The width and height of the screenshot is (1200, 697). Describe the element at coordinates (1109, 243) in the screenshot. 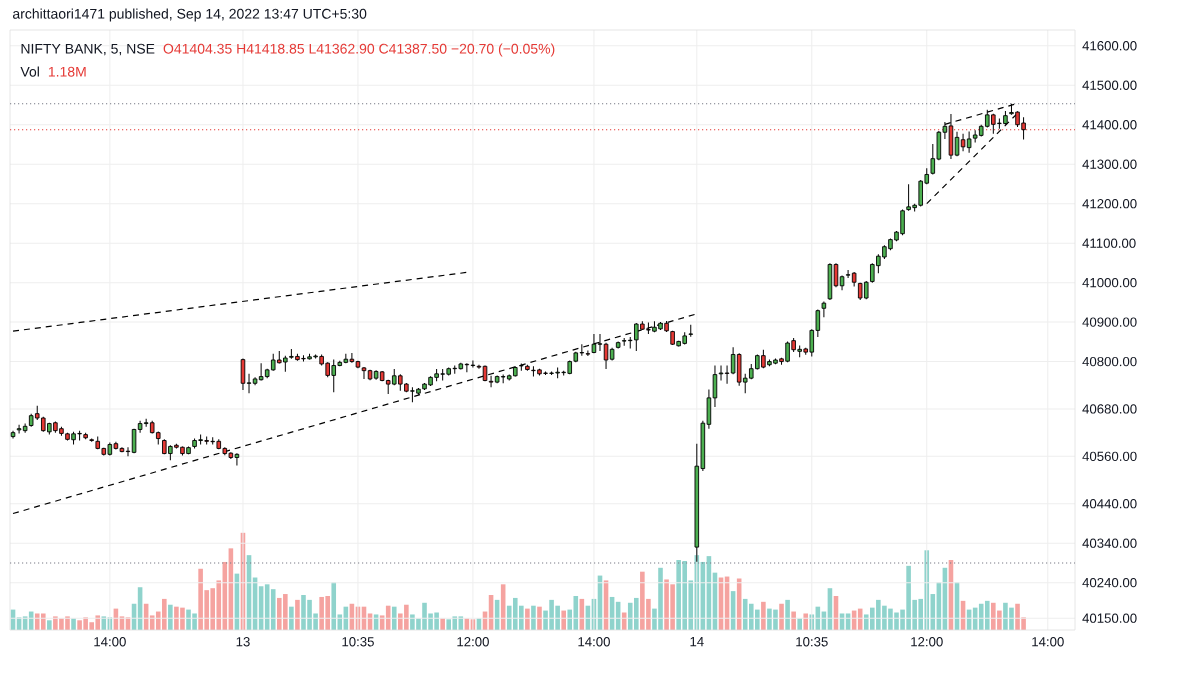

I see `y-tick-label: 41100.00` at that location.